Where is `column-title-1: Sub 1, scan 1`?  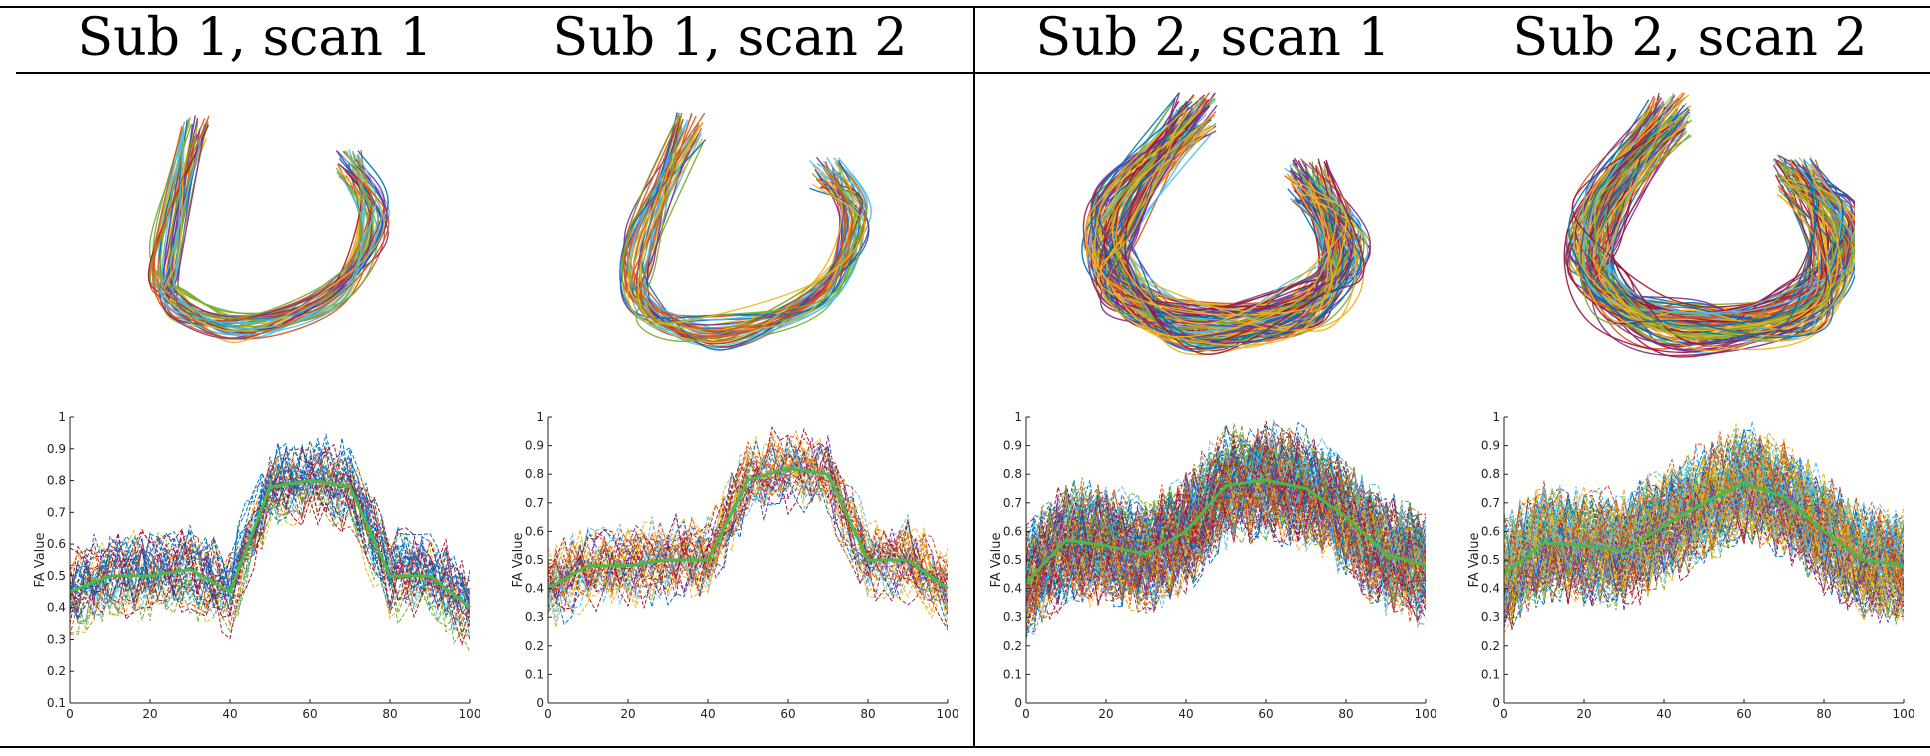
column-title-1: Sub 1, scan 1 is located at coordinates (255, 38).